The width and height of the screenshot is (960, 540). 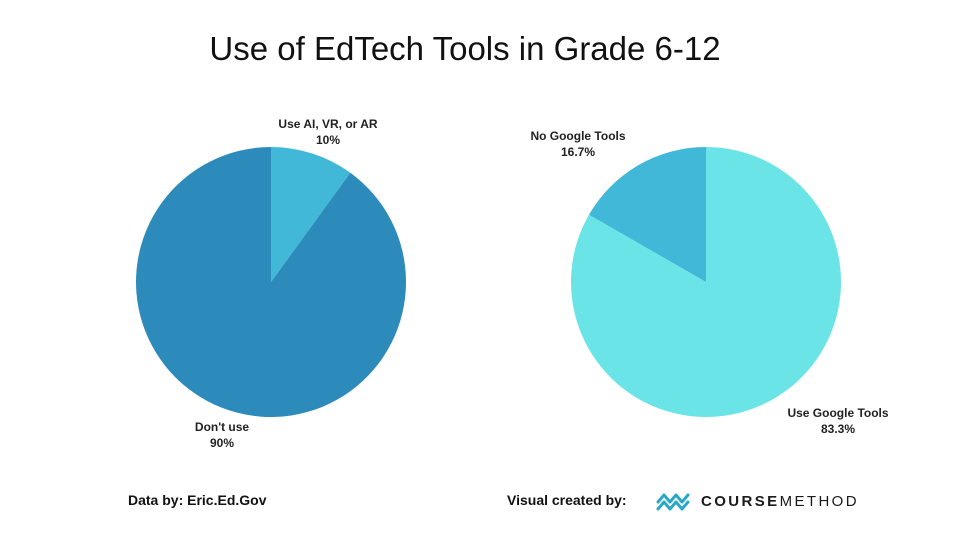 I want to click on slice-value-use-google: 83.3%, so click(x=838, y=429).